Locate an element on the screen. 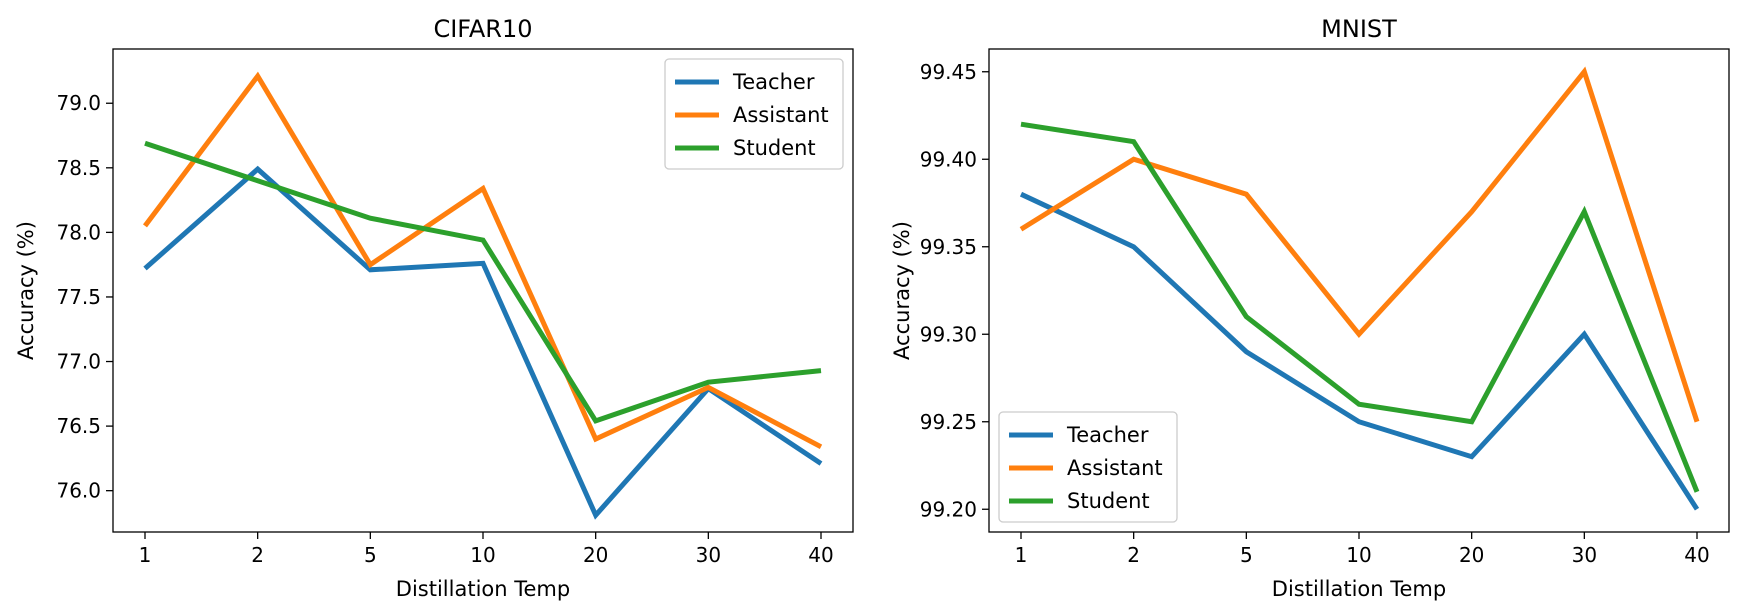 The height and width of the screenshot is (615, 1744). y-tick-label: 77.0 is located at coordinates (78, 362).